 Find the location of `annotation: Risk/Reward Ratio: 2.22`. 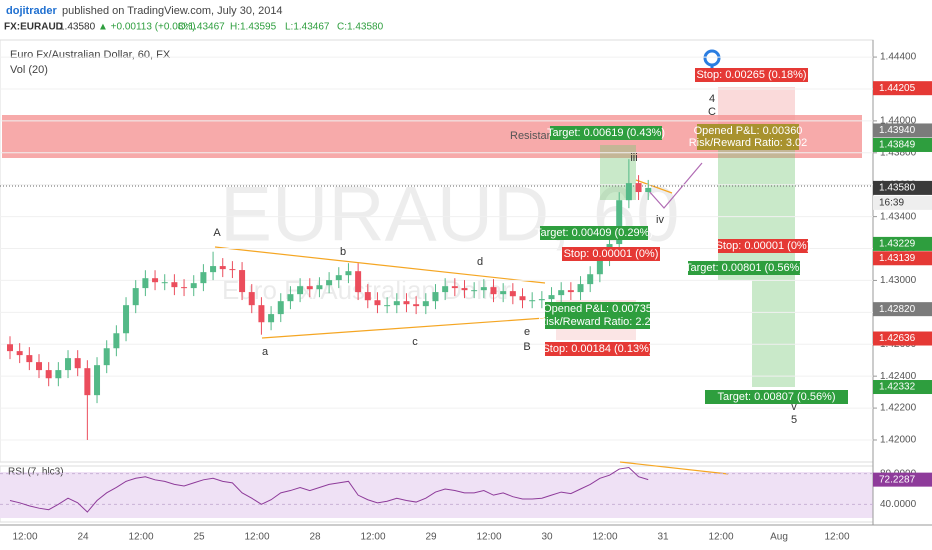

annotation: Risk/Reward Ratio: 2.22 is located at coordinates (597, 322).